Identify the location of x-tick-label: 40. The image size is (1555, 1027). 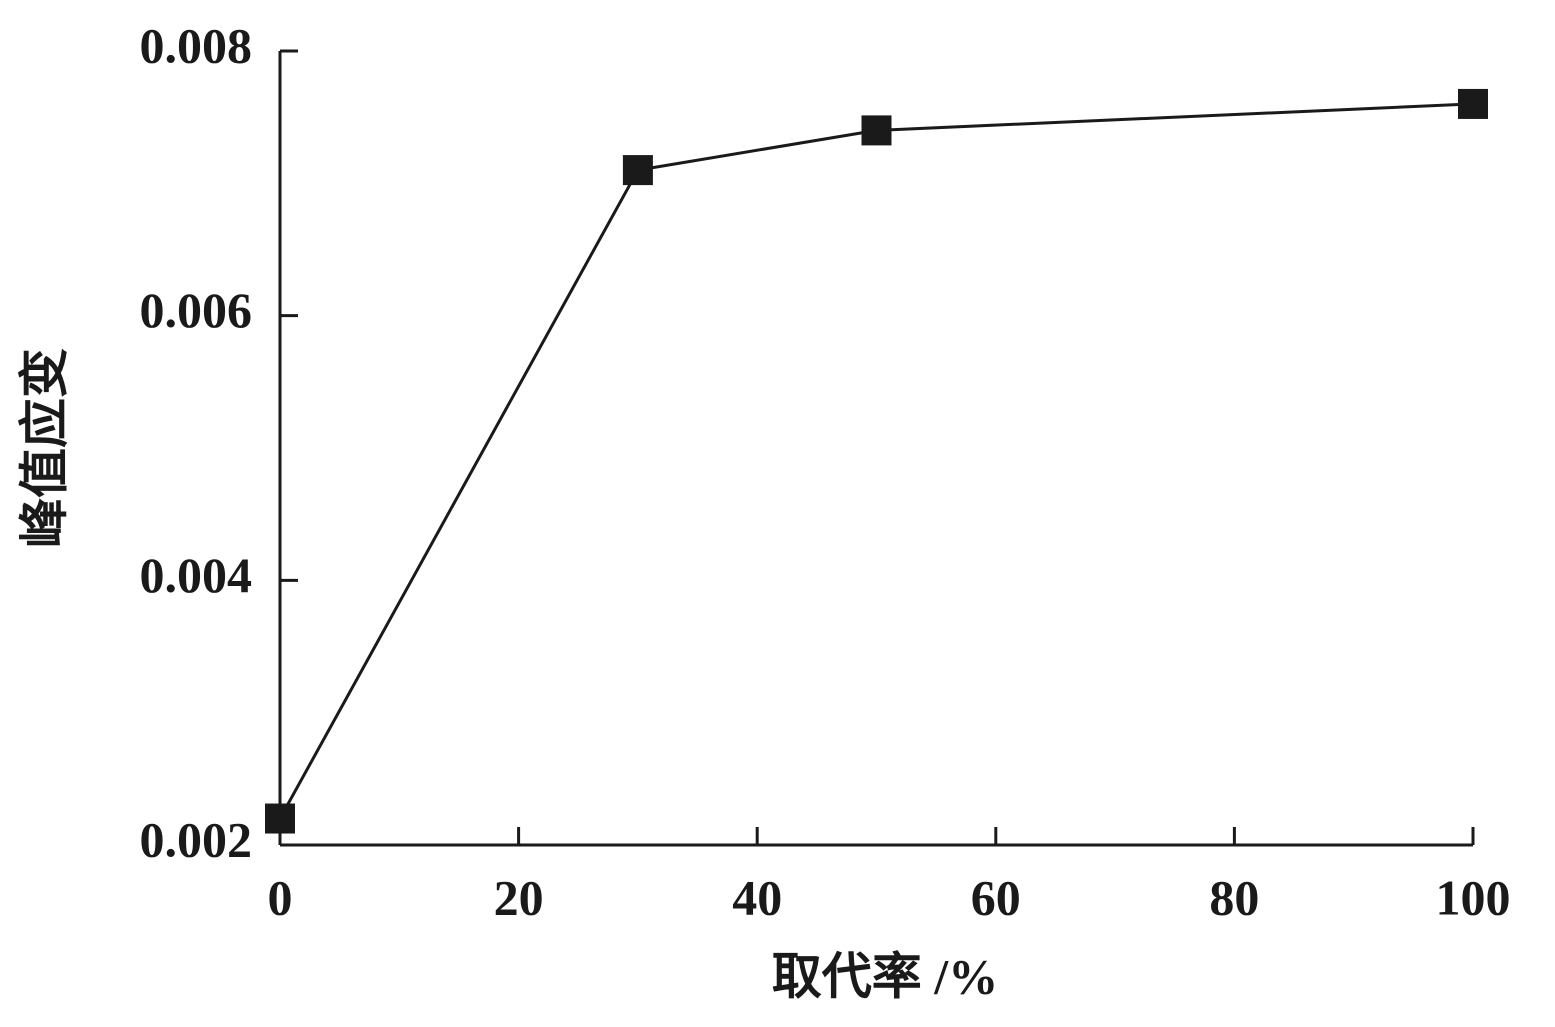
(757, 897).